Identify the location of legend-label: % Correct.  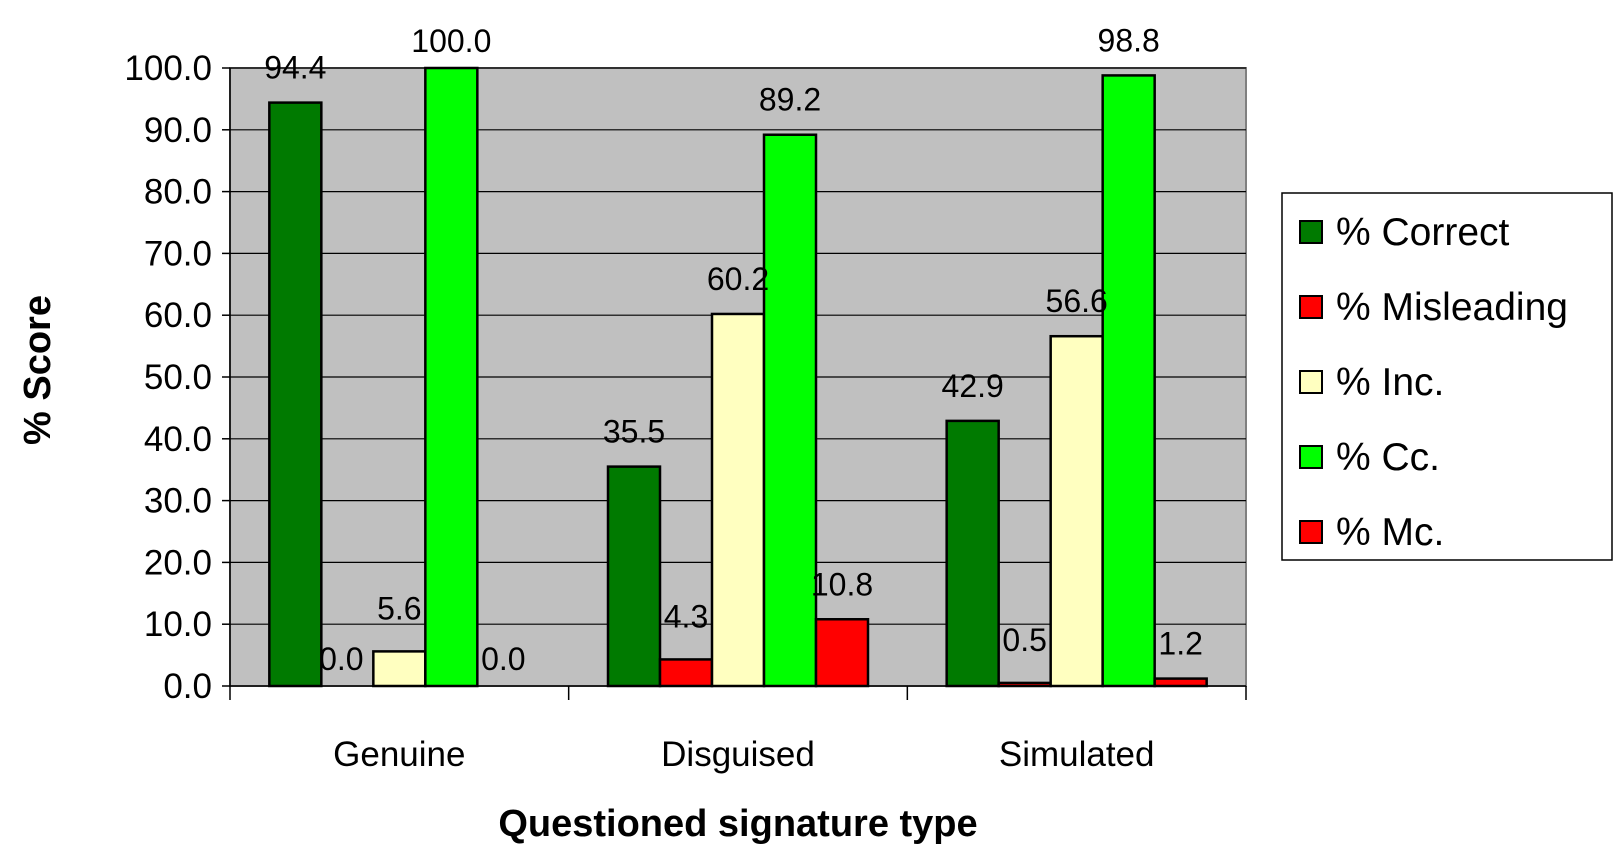
(1423, 232).